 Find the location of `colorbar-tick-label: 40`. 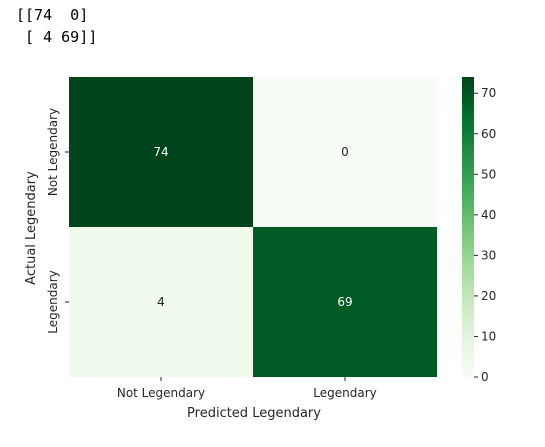

colorbar-tick-label: 40 is located at coordinates (488, 215).